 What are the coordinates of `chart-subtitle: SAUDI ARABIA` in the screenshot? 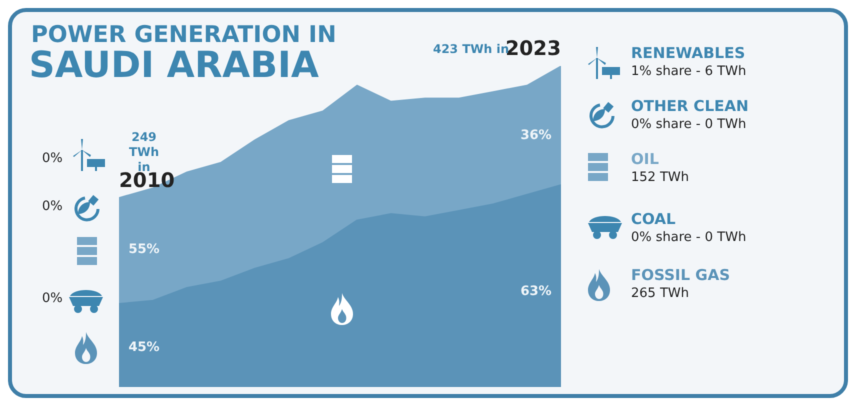 It's located at (174, 65).